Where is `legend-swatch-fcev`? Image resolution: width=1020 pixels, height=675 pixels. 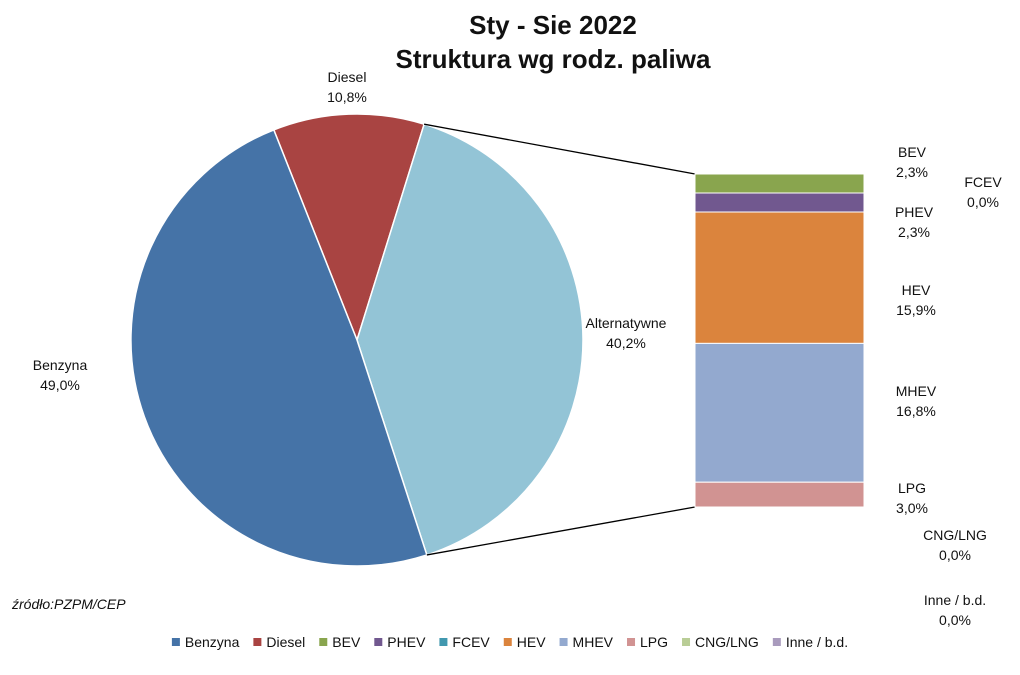
legend-swatch-fcev is located at coordinates (443, 642).